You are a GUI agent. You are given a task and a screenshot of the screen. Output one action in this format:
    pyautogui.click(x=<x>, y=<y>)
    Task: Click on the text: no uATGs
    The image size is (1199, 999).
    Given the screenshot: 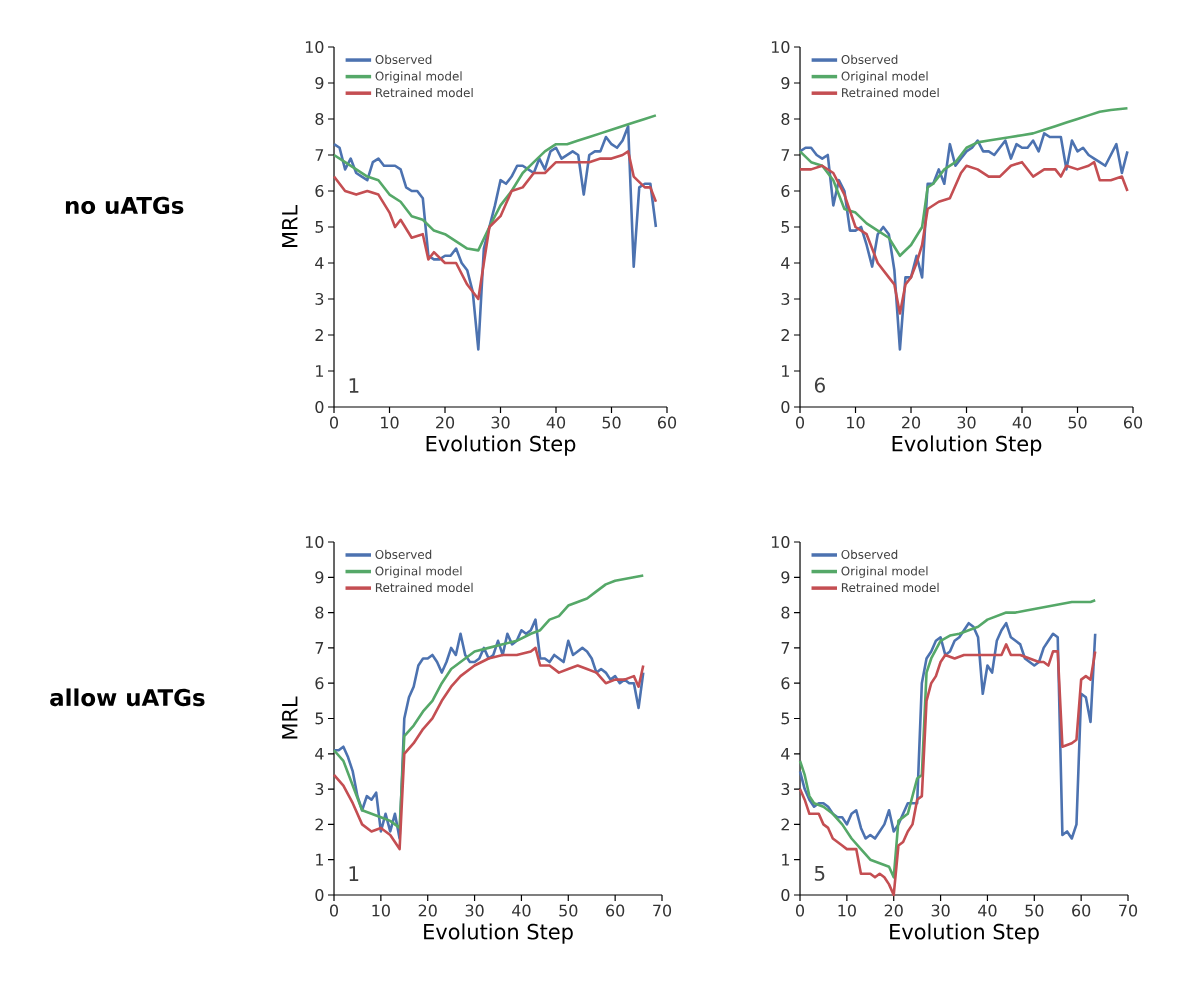 What is the action you would take?
    pyautogui.click(x=124, y=205)
    